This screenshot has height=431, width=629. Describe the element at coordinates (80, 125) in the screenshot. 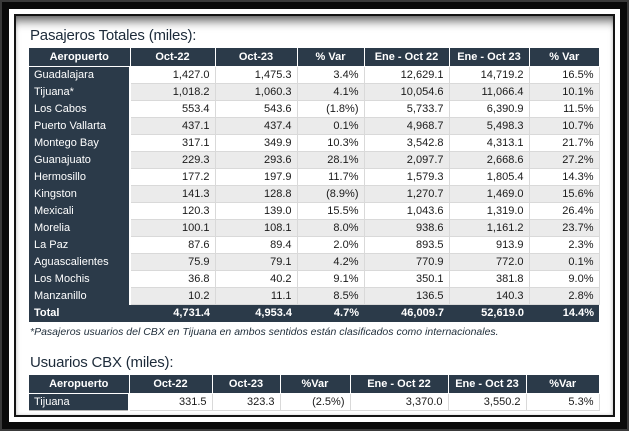

I see `airport-name-cell: Puerto Vallarta` at that location.